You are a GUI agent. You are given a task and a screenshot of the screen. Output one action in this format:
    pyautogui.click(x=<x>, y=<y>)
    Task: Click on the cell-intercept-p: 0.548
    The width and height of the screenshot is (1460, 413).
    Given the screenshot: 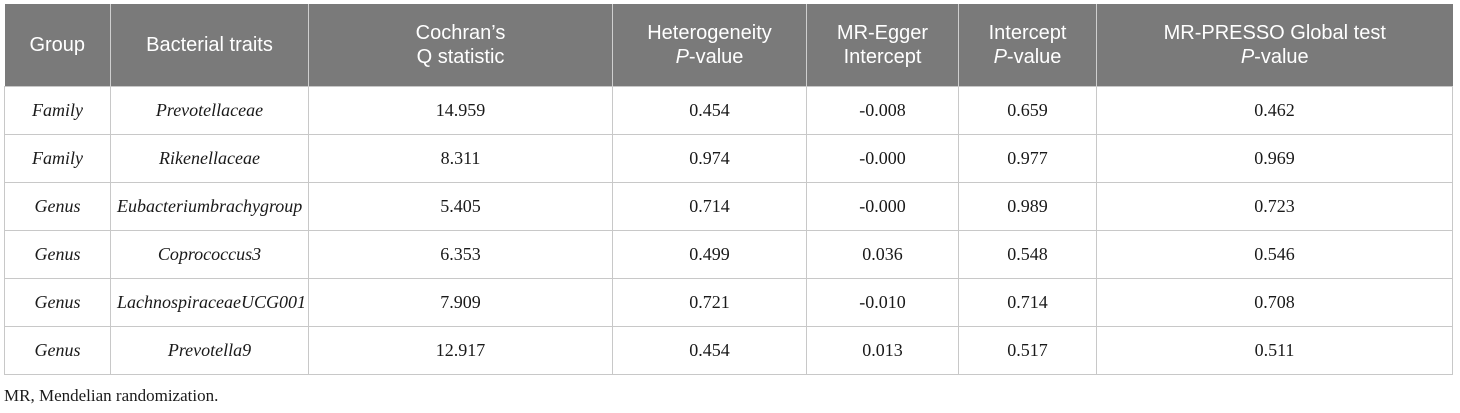 What is the action you would take?
    pyautogui.click(x=1027, y=254)
    